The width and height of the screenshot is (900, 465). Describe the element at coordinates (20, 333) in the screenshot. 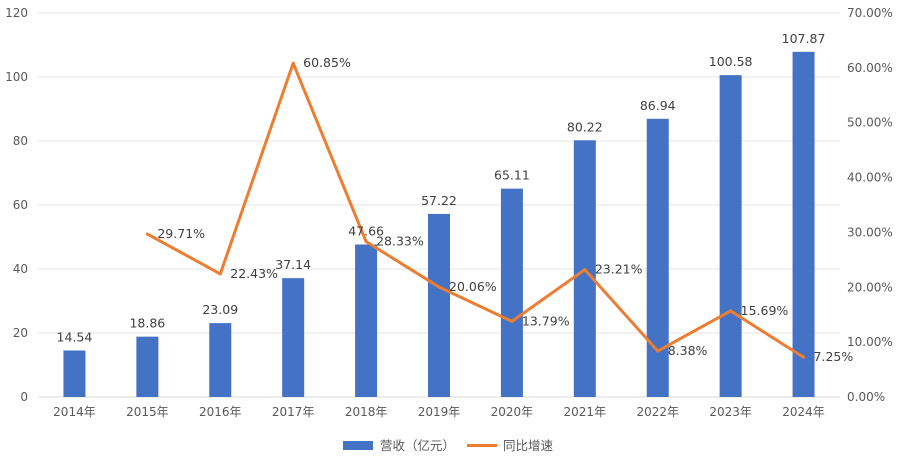

I see `left-axis-tick-label: 20` at that location.